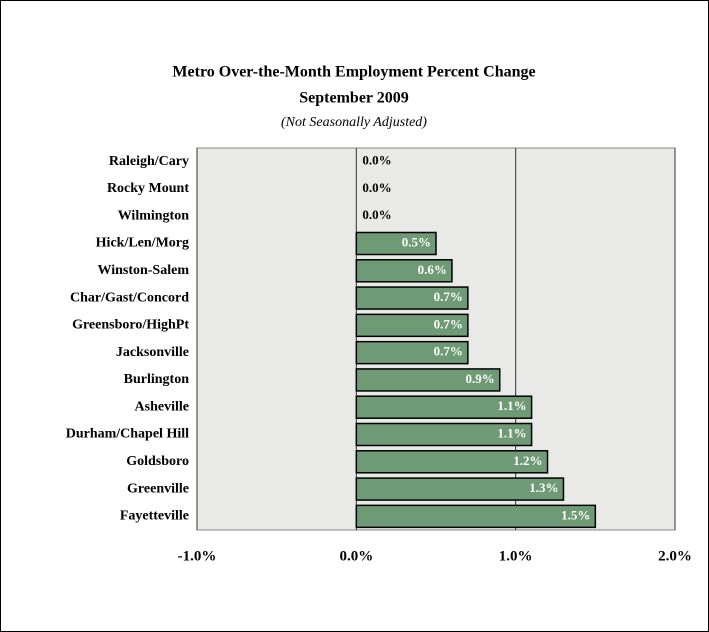  Describe the element at coordinates (152, 352) in the screenshot. I see `y-tick-label: Jacksonville` at that location.